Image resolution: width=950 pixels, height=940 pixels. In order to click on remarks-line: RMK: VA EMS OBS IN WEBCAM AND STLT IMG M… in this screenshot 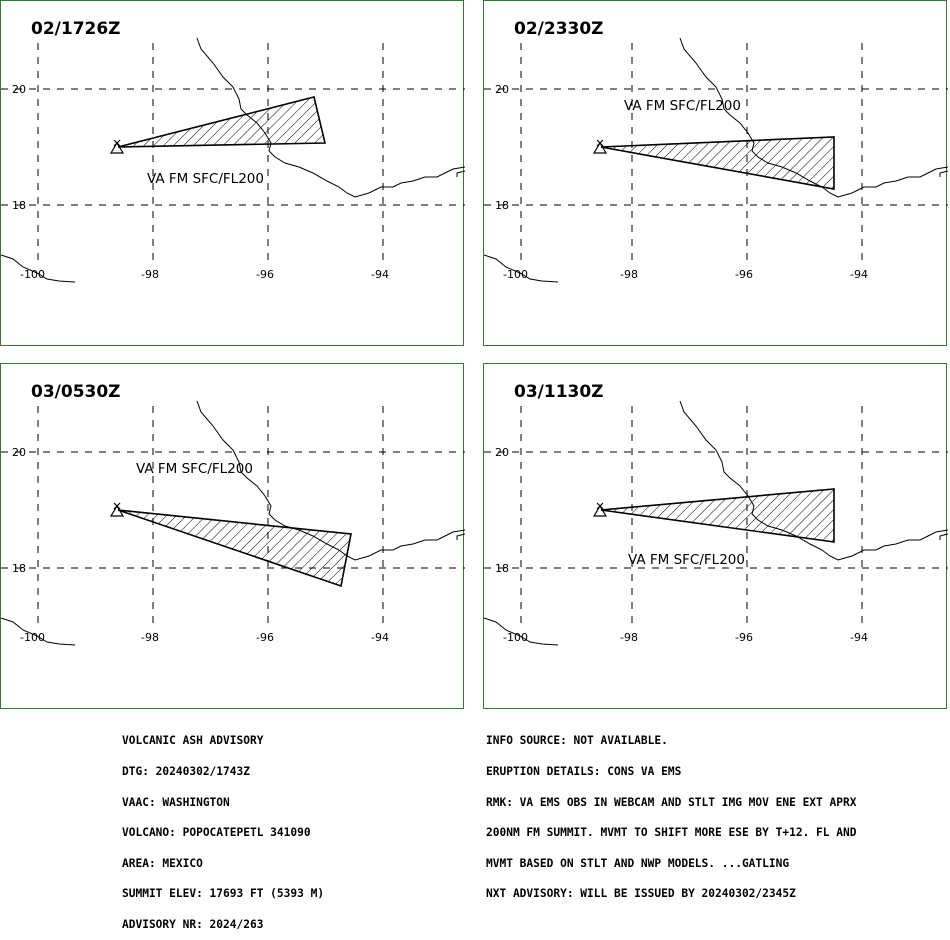, I will do `click(671, 802)`.